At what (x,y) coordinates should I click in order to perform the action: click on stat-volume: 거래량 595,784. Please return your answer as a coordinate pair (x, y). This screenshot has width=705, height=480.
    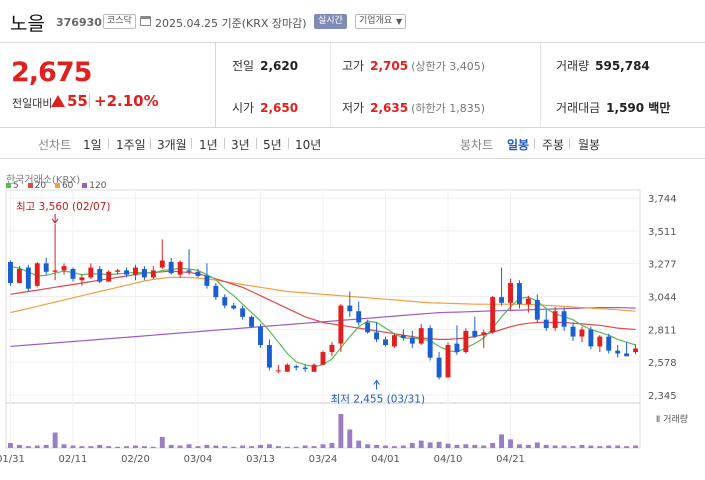
    Looking at the image, I should click on (603, 66).